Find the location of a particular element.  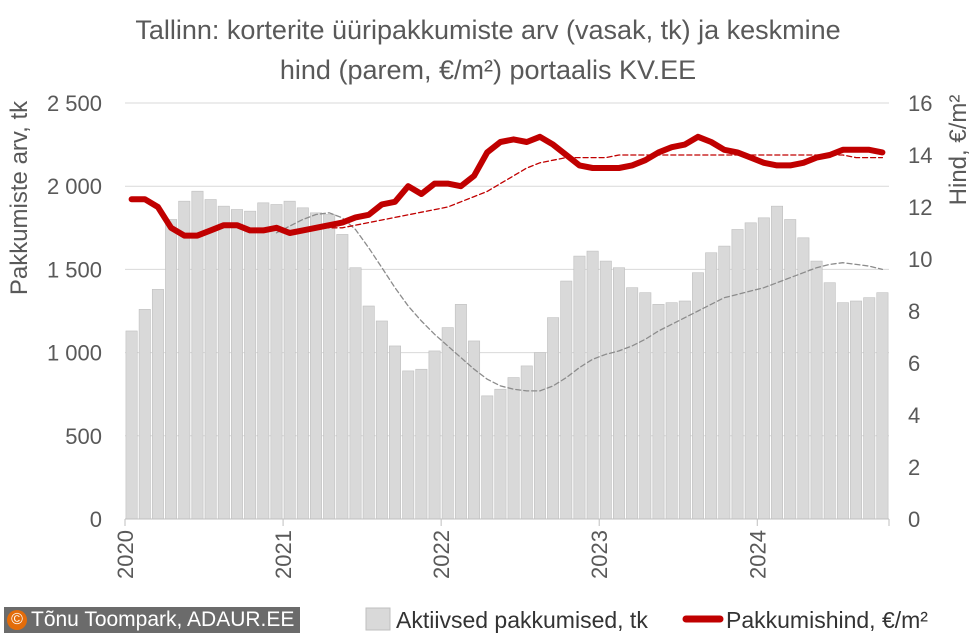

y-left-tick-label: 1 500 is located at coordinates (74, 269).